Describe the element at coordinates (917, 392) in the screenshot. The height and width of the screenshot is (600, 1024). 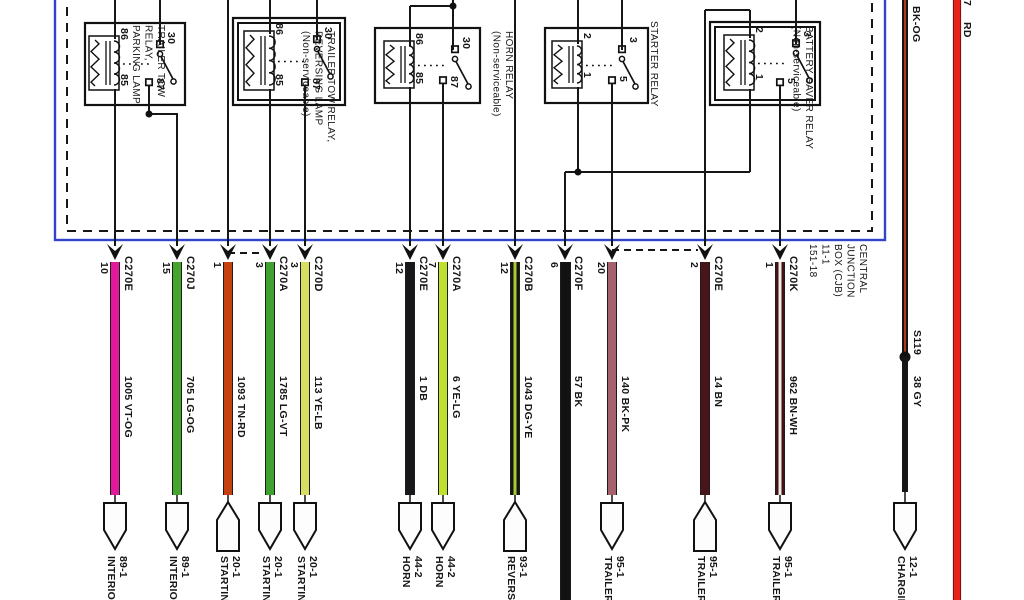
I see `wire-gy-label: 38 GY` at that location.